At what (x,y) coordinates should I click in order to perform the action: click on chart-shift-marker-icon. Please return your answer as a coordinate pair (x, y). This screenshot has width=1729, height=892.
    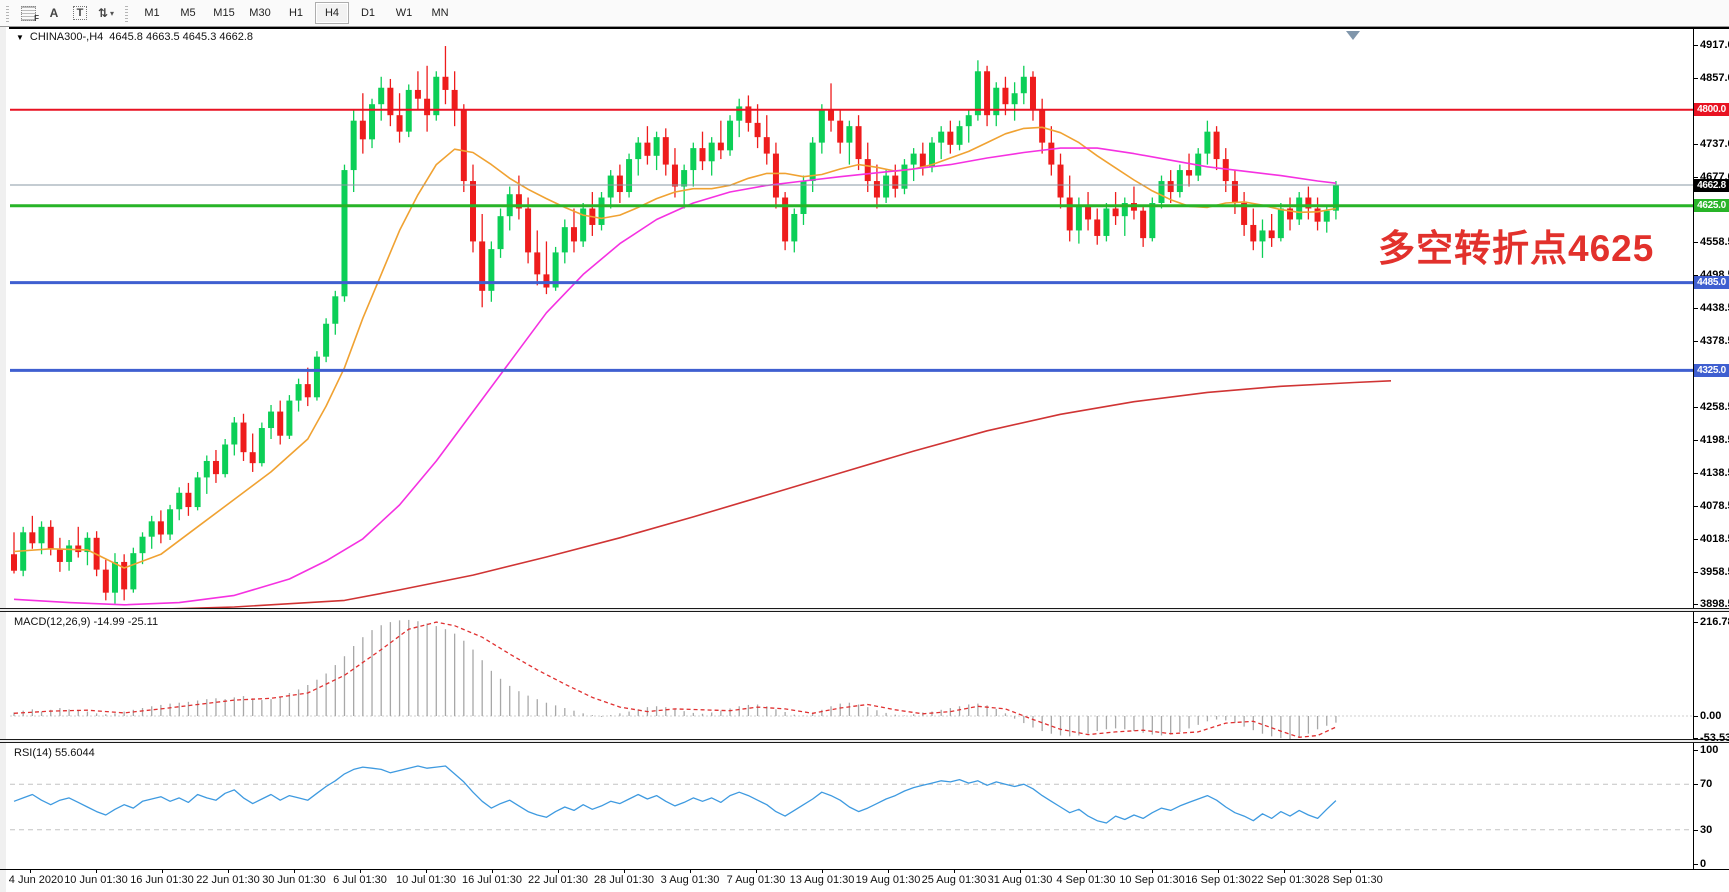
    Looking at the image, I should click on (1353, 35).